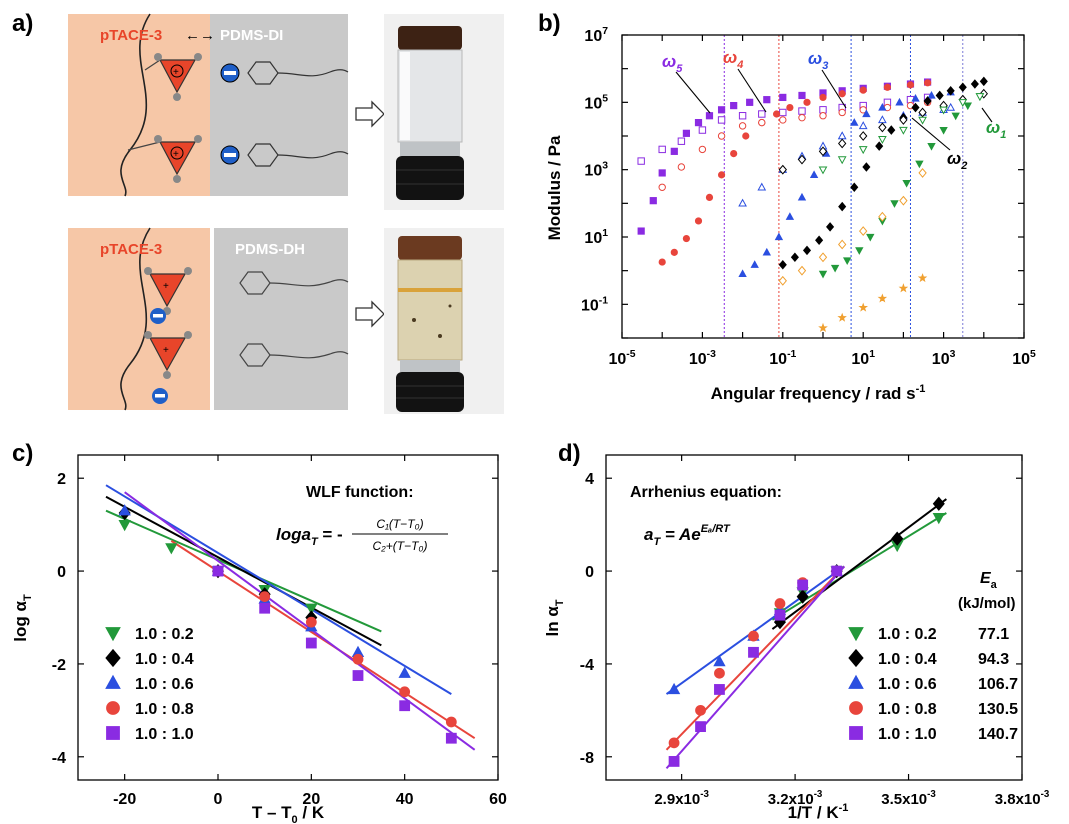  Describe the element at coordinates (907, 659) in the screenshot. I see `legend-label: 1.0 : 0.4` at that location.